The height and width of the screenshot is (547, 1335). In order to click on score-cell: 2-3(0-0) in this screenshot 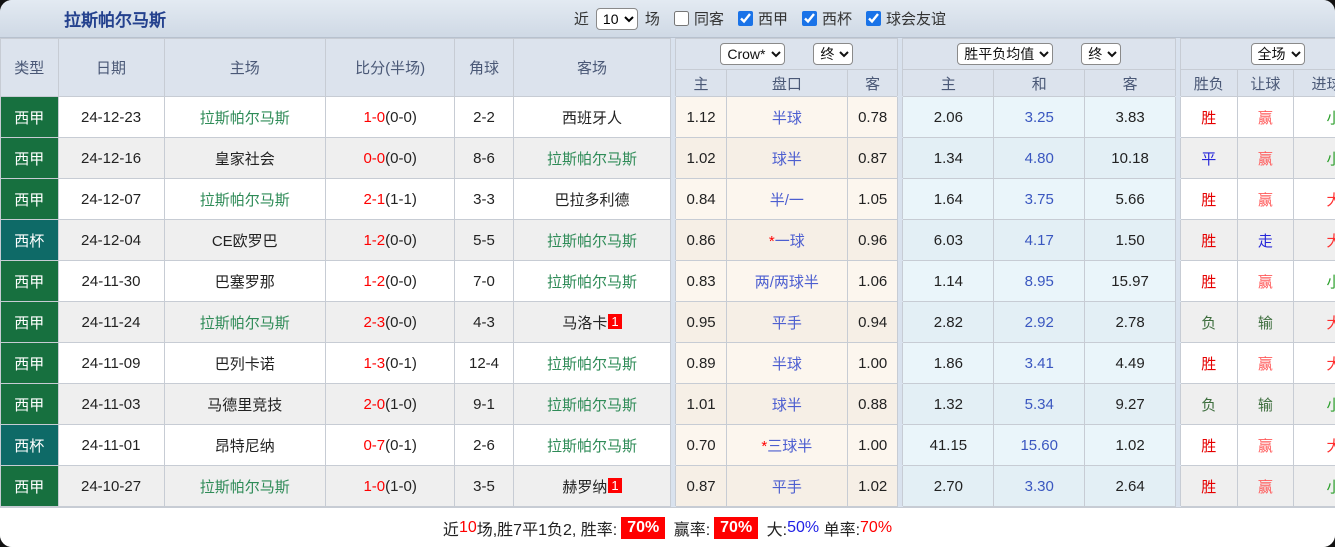, I will do `click(390, 322)`.